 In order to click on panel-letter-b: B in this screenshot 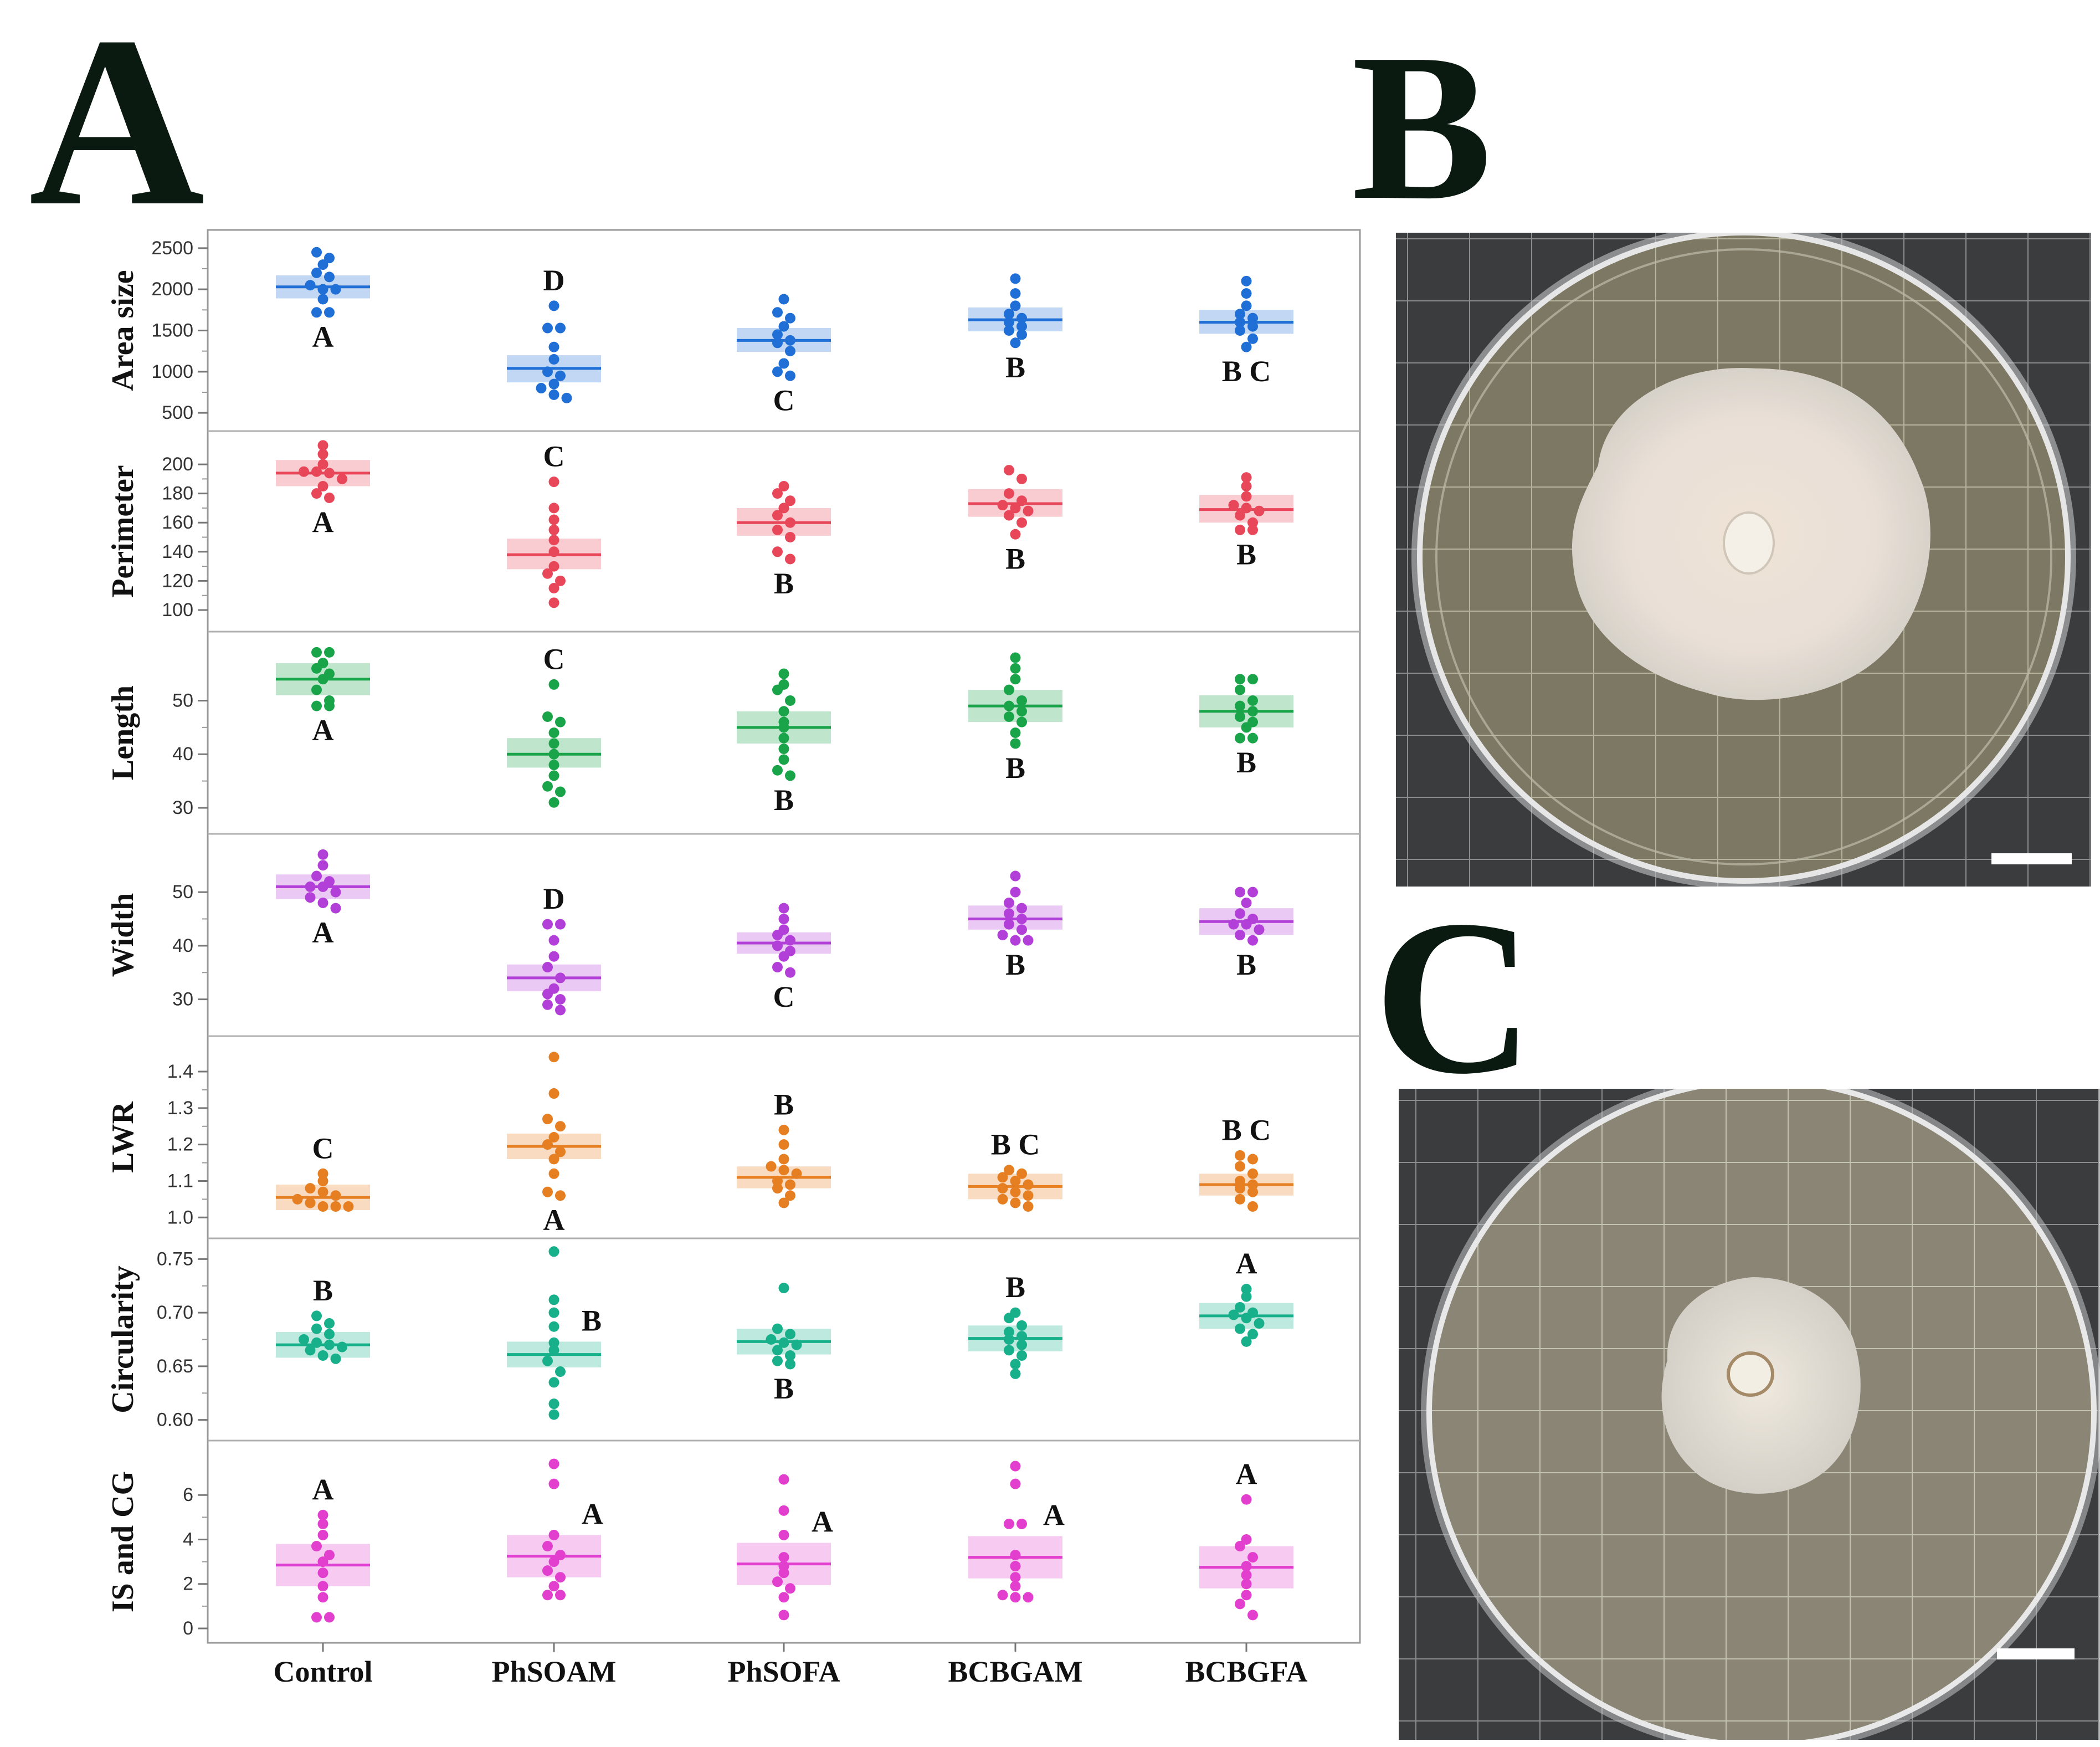, I will do `click(1422, 127)`.